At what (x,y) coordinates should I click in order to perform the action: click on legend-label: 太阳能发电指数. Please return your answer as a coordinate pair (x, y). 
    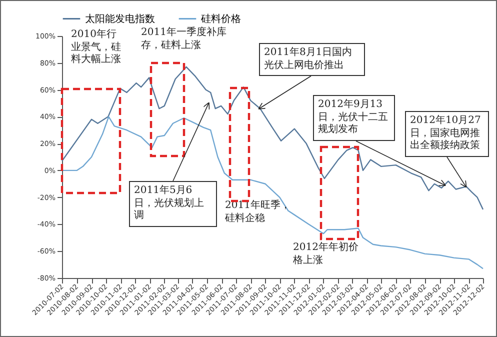
    Looking at the image, I should click on (120, 18).